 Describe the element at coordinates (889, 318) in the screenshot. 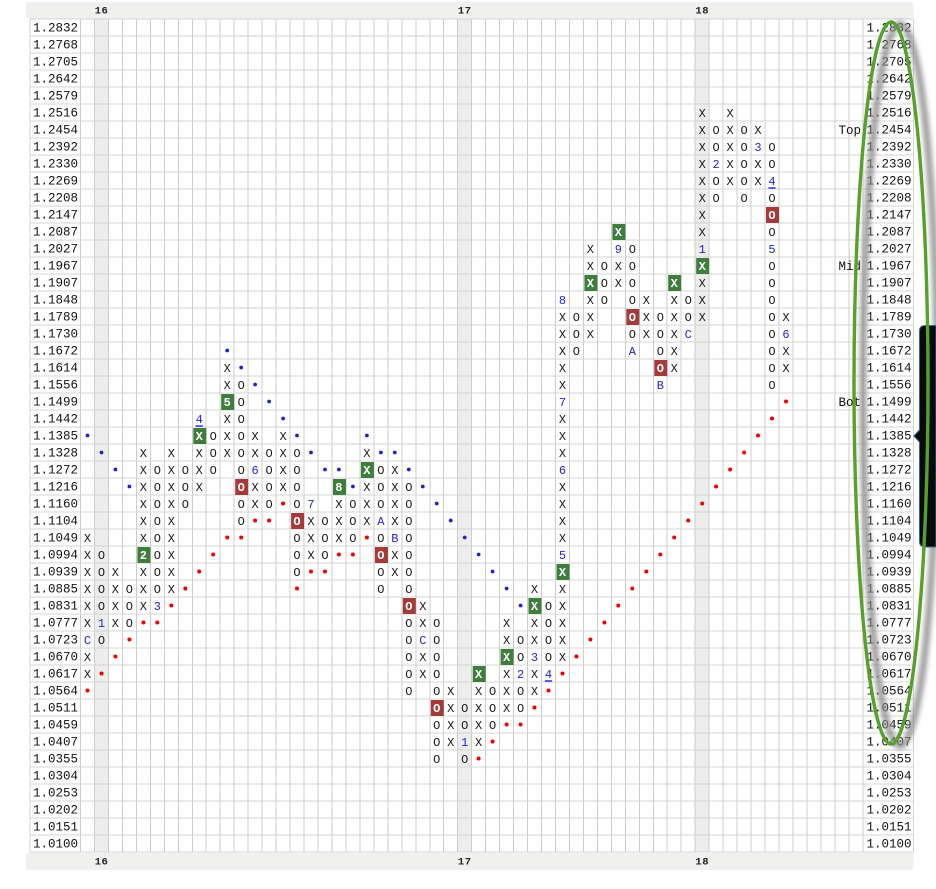

I see `svg-text: 1.1789` at that location.